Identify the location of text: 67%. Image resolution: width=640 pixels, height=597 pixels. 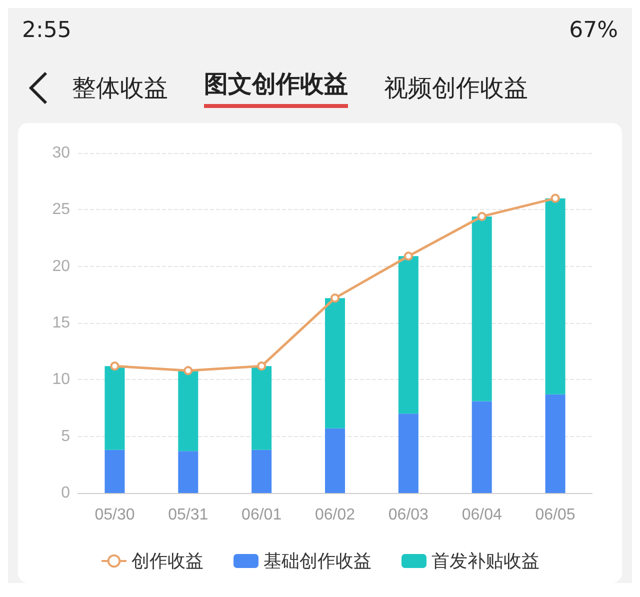
(593, 30).